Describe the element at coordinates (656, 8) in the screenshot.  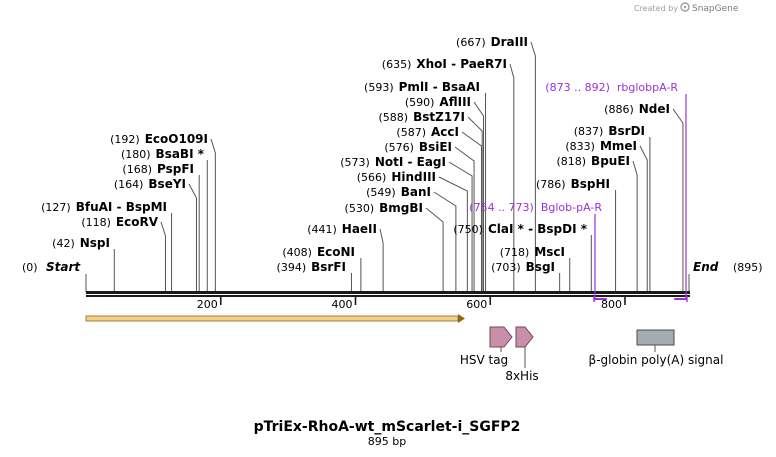
I see `created-by-text: Created by` at that location.